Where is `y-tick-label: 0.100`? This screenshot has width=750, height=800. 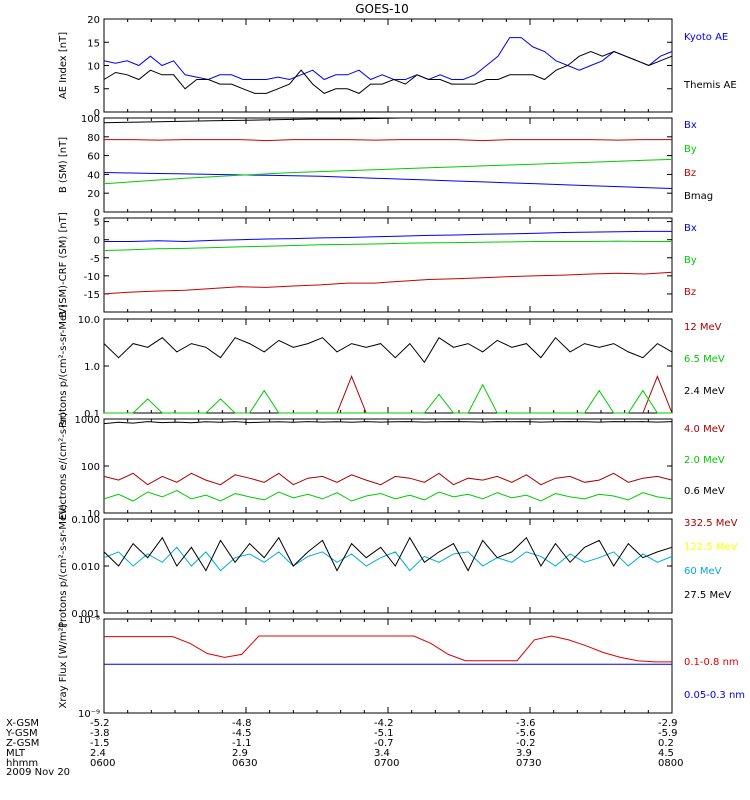 y-tick-label: 0.100 is located at coordinates (85, 520).